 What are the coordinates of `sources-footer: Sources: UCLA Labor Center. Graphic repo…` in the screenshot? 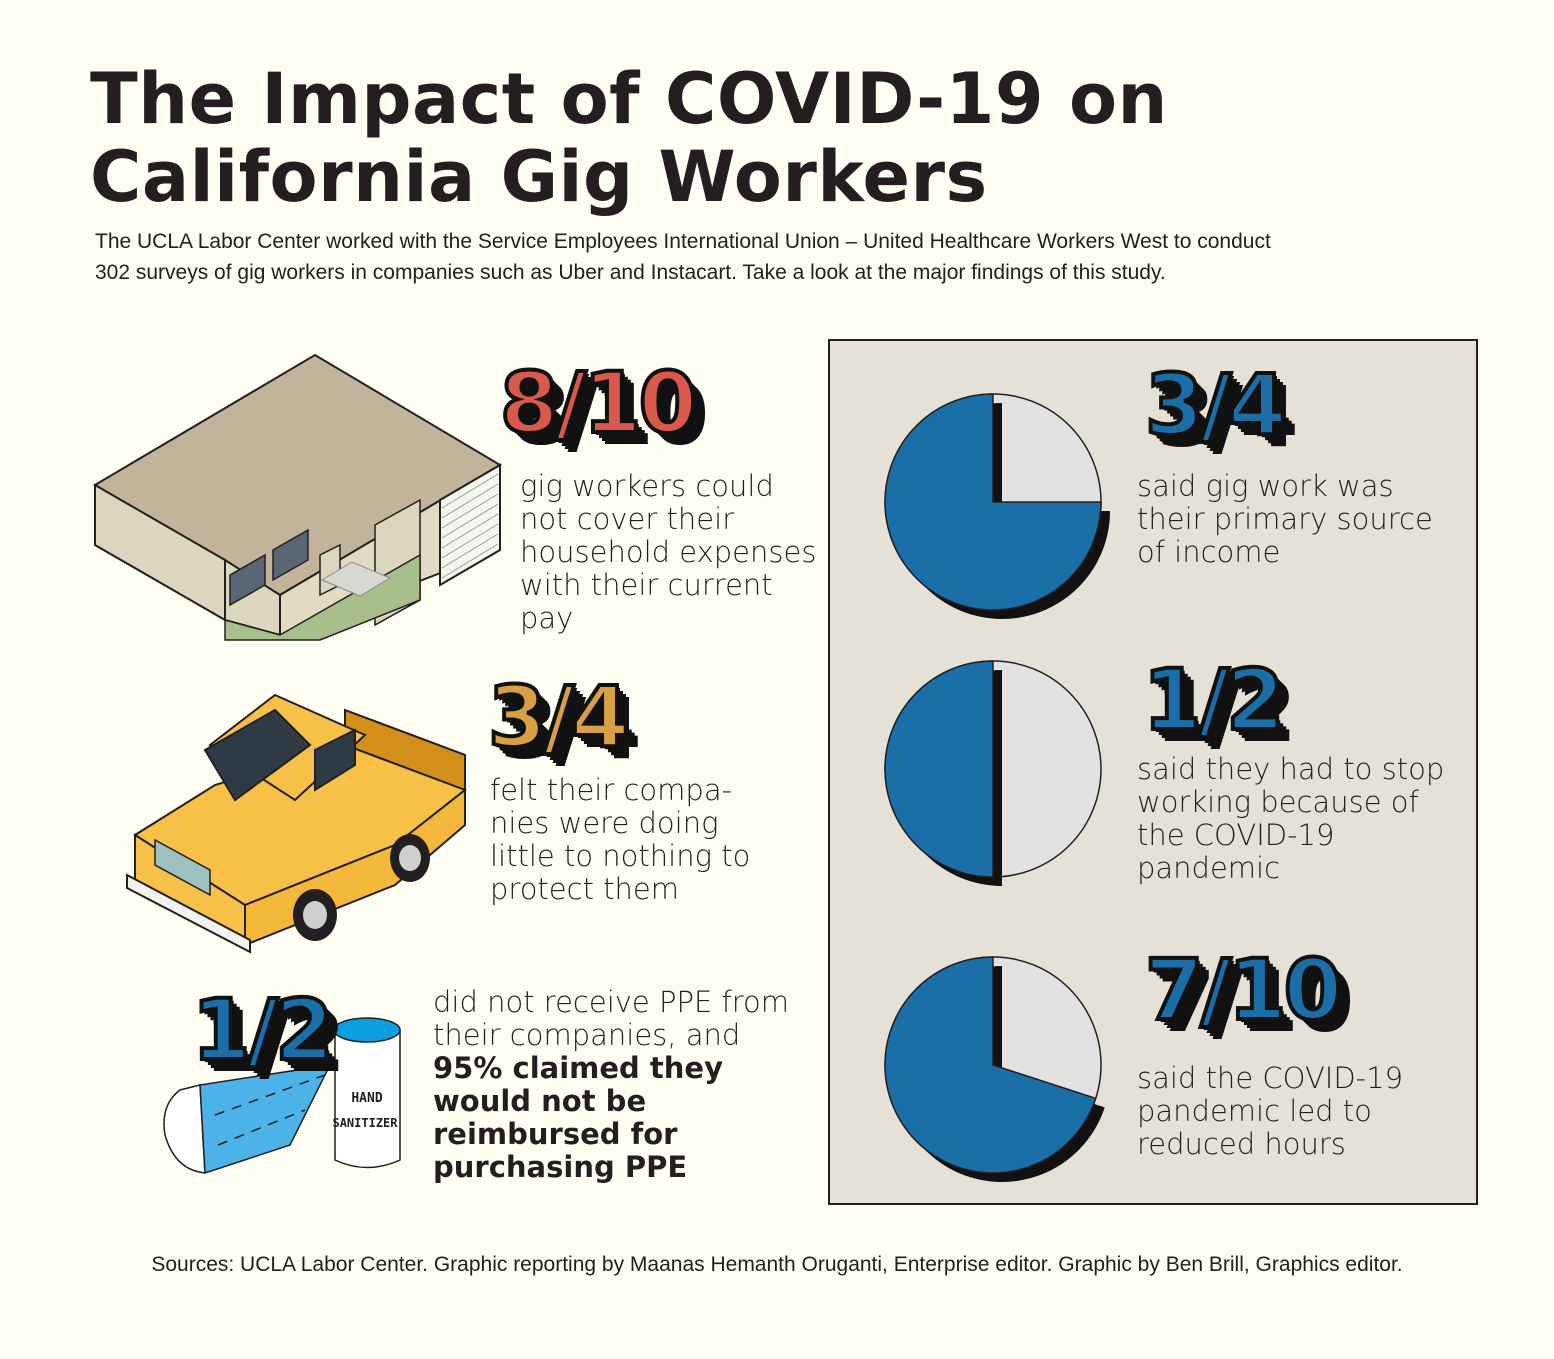 It's located at (777, 1264).